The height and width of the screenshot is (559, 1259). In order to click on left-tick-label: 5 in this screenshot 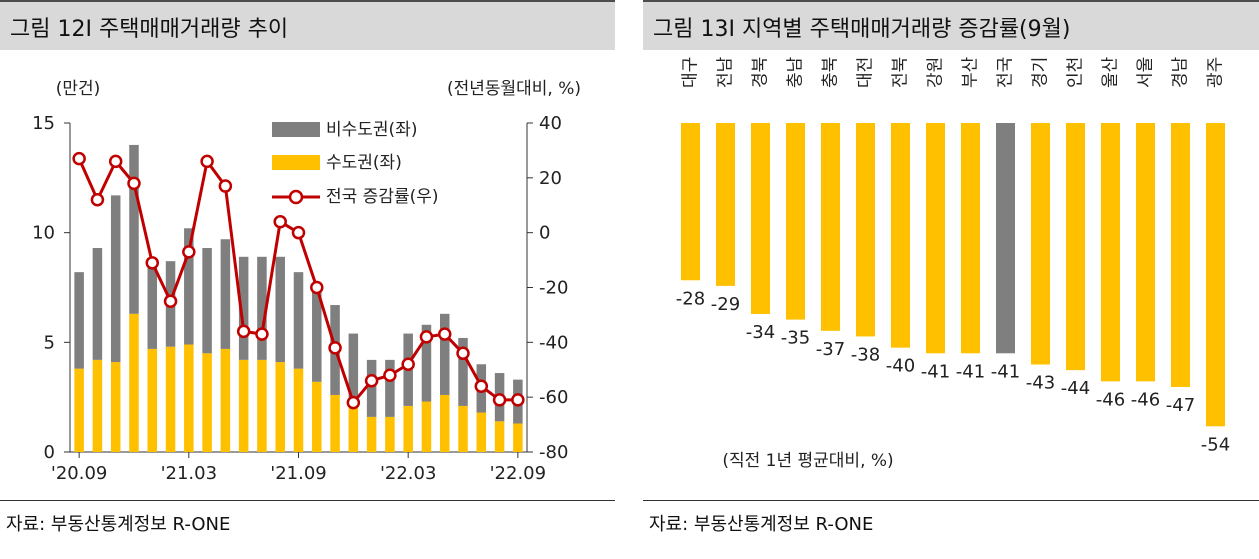, I will do `click(49, 342)`.